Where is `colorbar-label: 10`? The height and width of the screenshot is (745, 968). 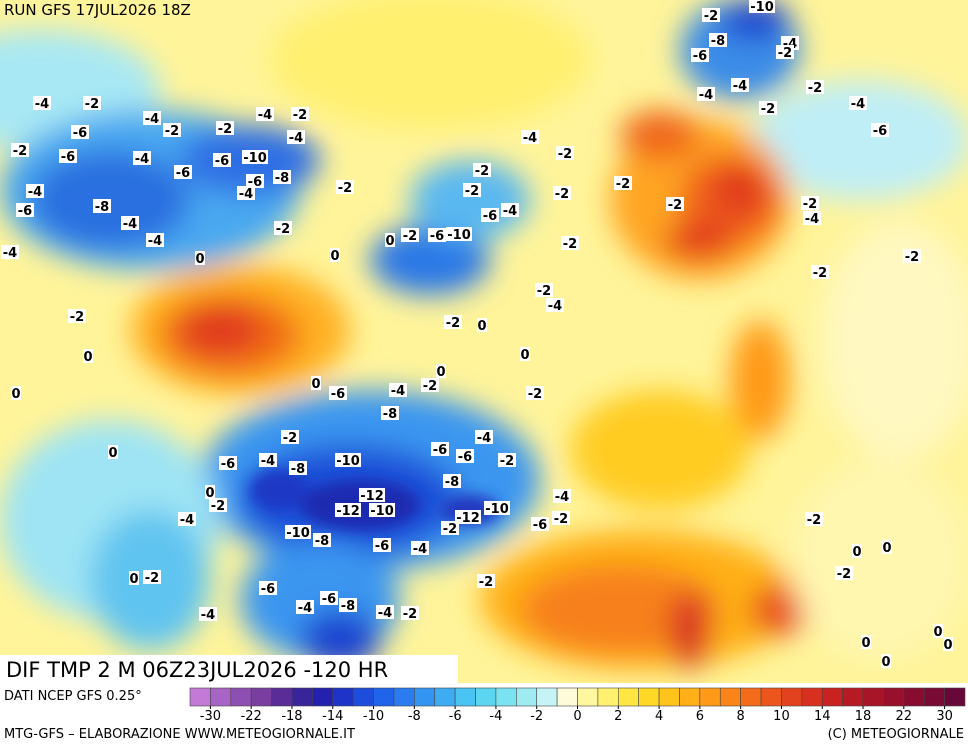 colorbar-label: 10 is located at coordinates (781, 716).